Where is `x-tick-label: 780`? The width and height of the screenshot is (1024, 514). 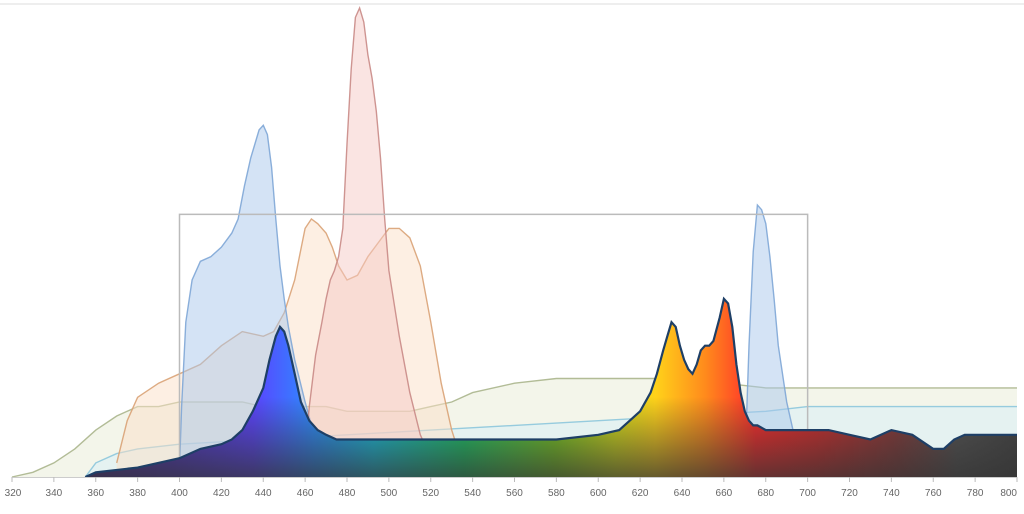
x-tick-label: 780 is located at coordinates (975, 493).